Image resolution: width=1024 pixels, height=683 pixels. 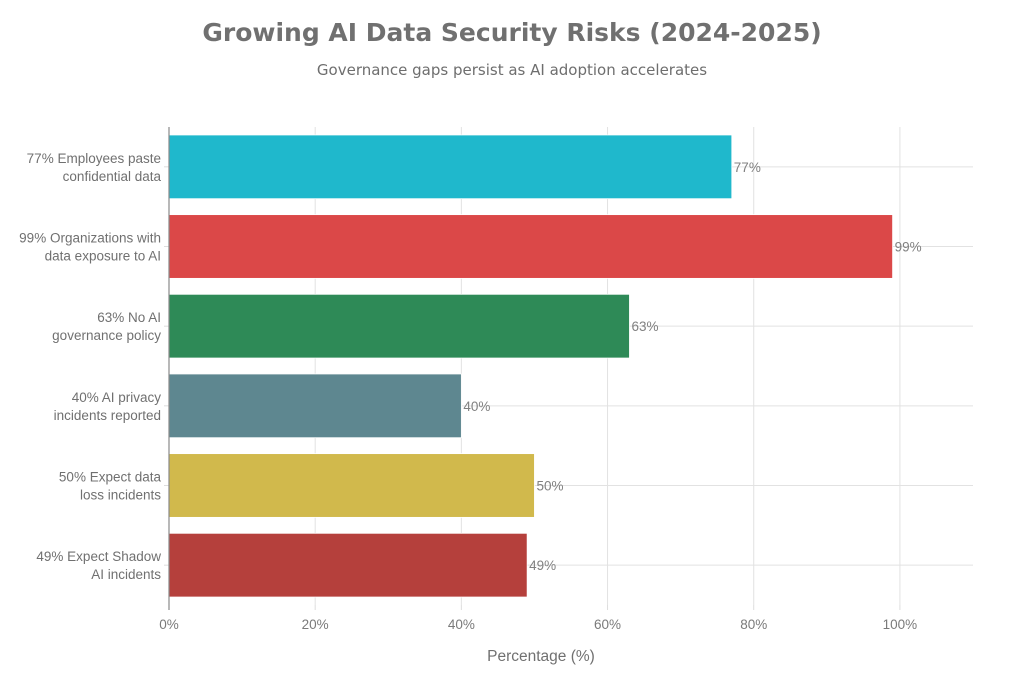 What do you see at coordinates (106, 326) in the screenshot?
I see `y-category-label: 63% No AI governance policy` at bounding box center [106, 326].